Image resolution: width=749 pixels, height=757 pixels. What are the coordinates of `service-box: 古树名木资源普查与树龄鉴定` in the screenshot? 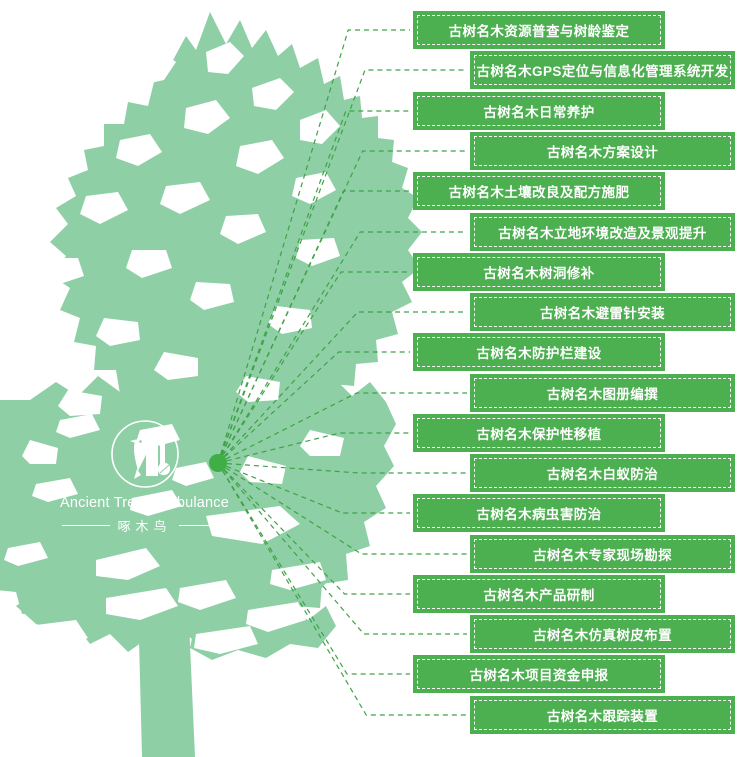 It's located at (539, 30).